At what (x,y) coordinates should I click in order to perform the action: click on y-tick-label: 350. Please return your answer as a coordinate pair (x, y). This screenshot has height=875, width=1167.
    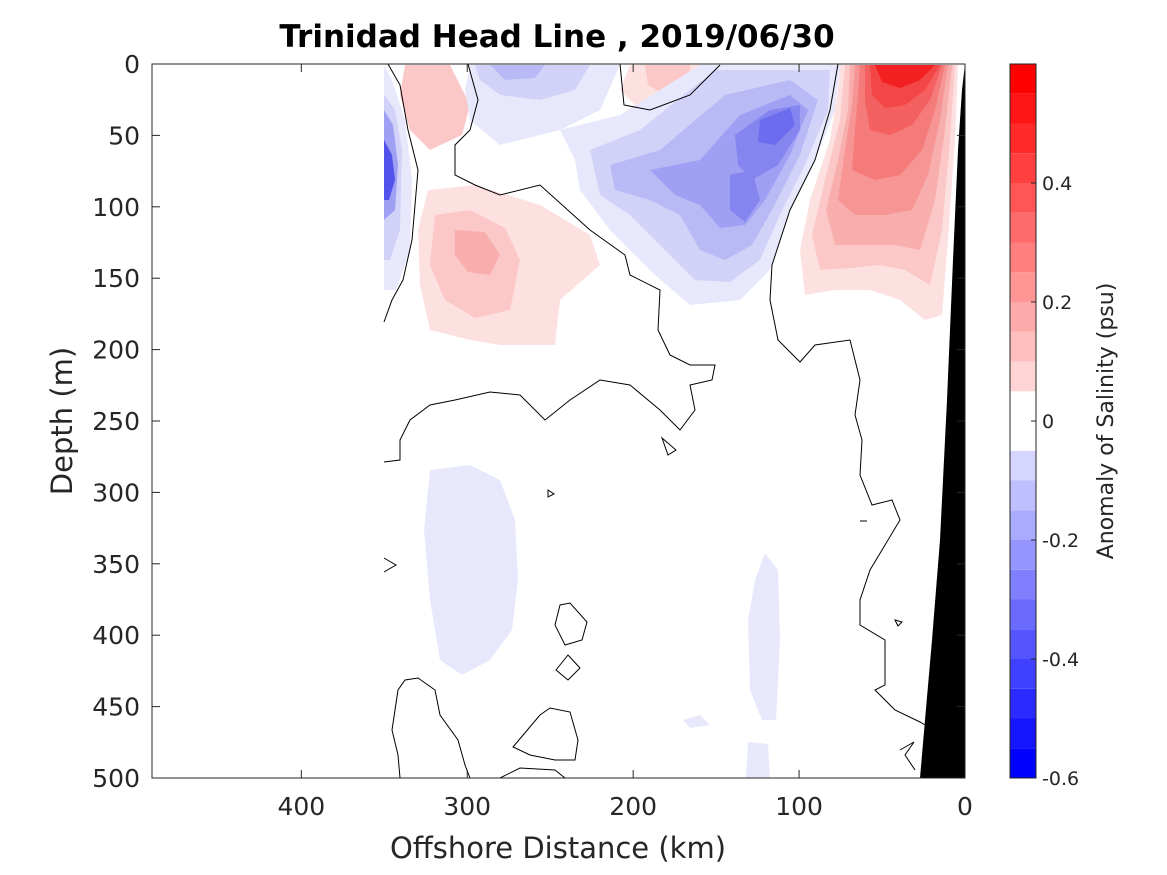
    Looking at the image, I should click on (116, 564).